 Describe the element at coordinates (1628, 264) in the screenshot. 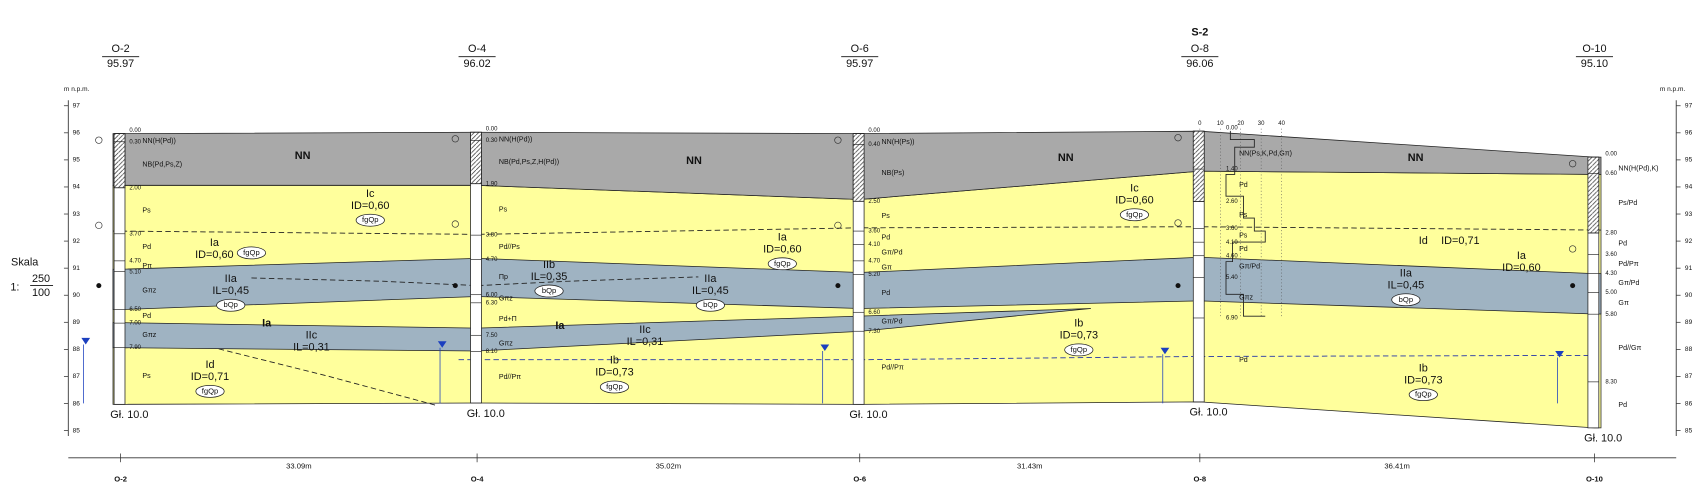

I see `soil-label: Pd/Pπ` at that location.